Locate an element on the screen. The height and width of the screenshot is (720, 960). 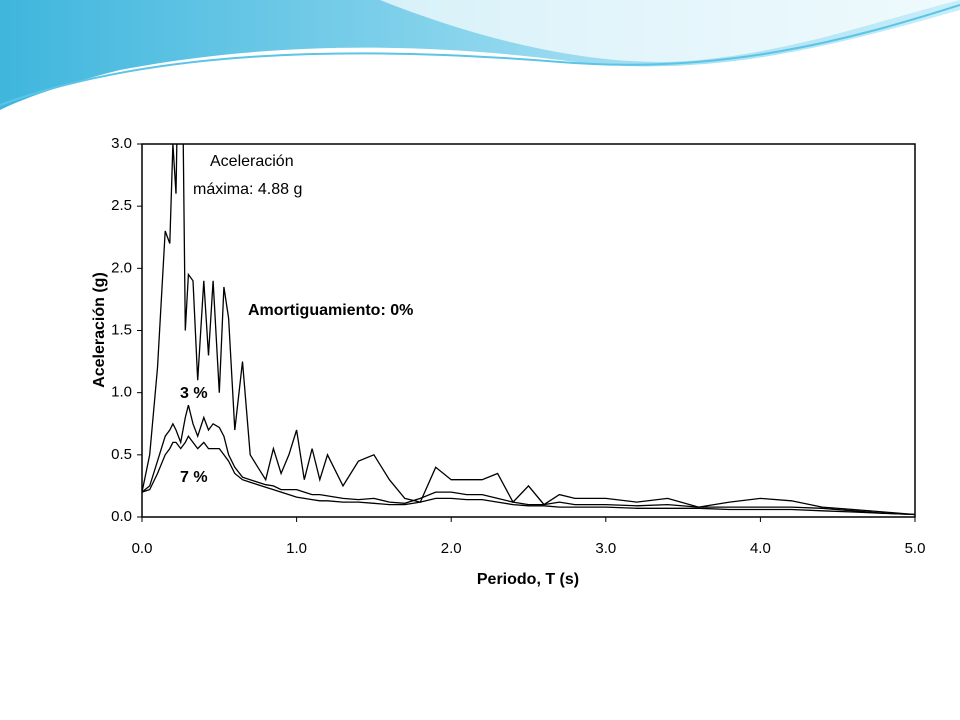
y-tick-label: 0.0 is located at coordinates (121, 516).